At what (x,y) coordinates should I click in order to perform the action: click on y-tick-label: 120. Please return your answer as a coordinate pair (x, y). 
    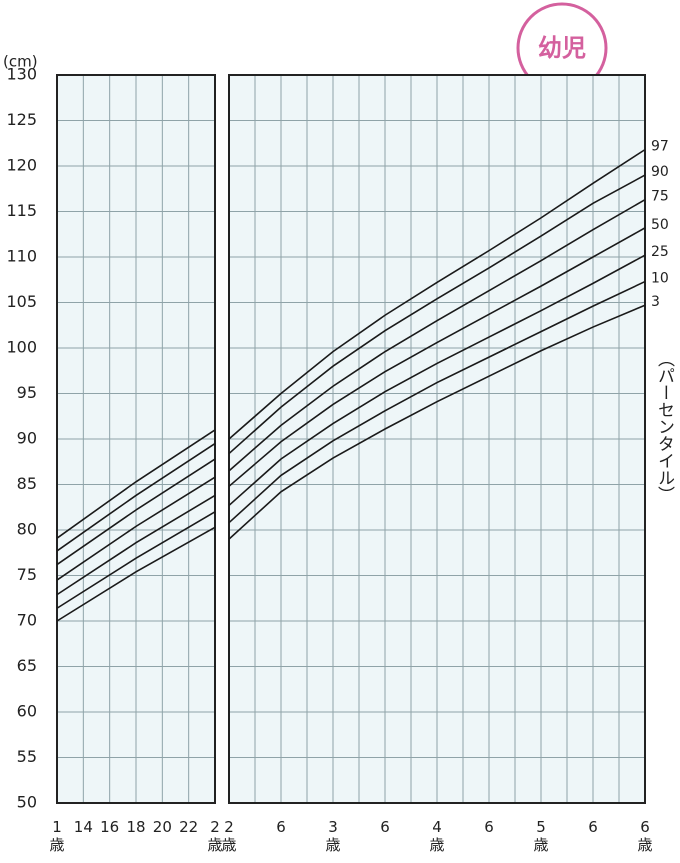
    Looking at the image, I should click on (21, 165).